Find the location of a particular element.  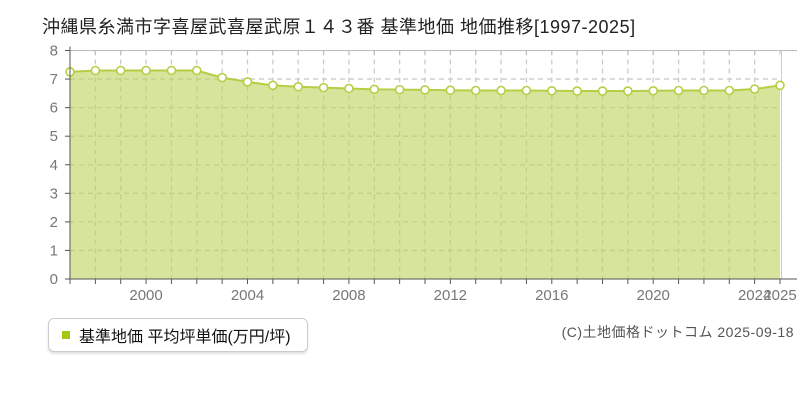

copyright-text: (C)土地価格ドットコム 2025-09-18 is located at coordinates (677, 332).